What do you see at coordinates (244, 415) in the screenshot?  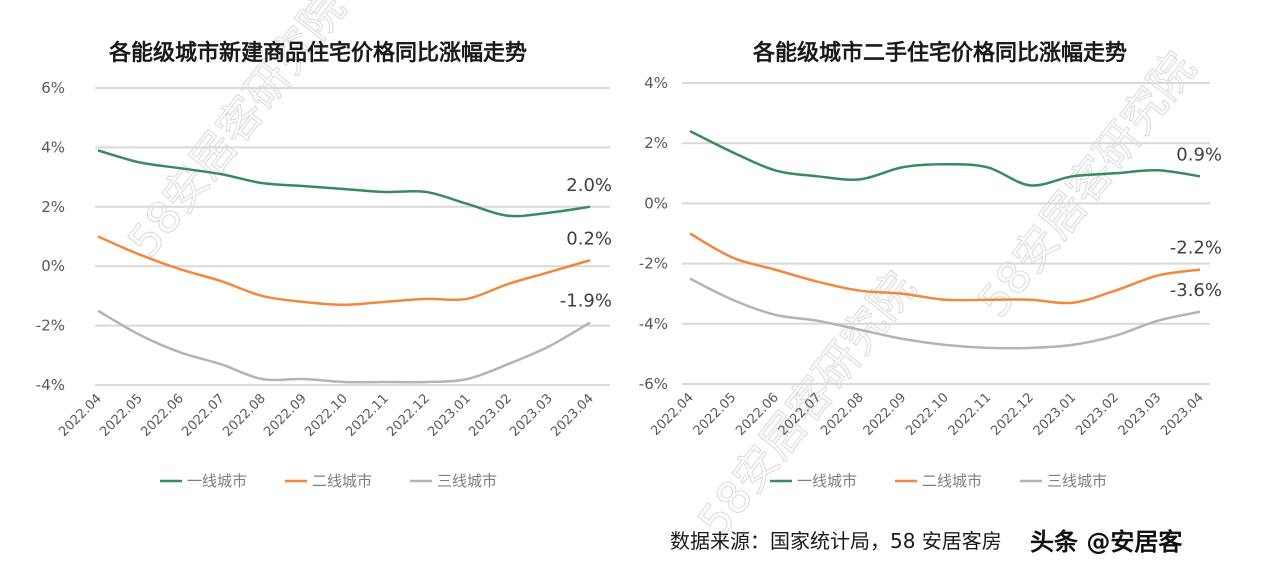 I see `x-tick-label: 2022.08` at bounding box center [244, 415].